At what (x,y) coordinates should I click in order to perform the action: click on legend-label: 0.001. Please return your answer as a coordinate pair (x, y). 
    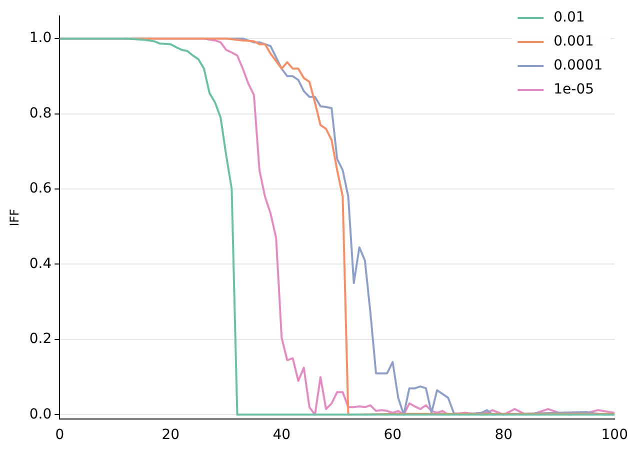
    Looking at the image, I should click on (574, 42).